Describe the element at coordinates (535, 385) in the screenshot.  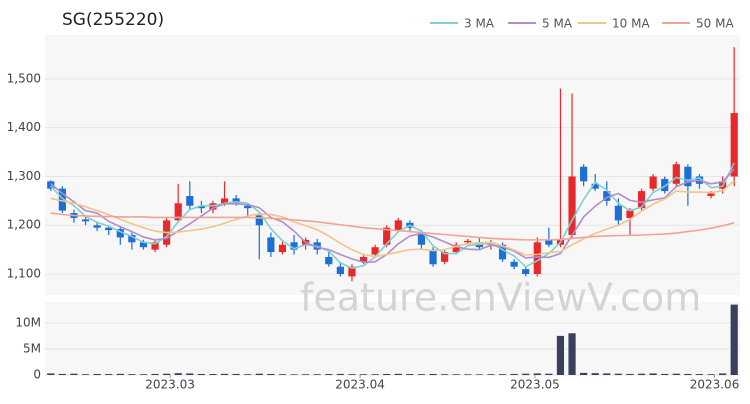
I see `x-tick-label: 2023.05` at that location.